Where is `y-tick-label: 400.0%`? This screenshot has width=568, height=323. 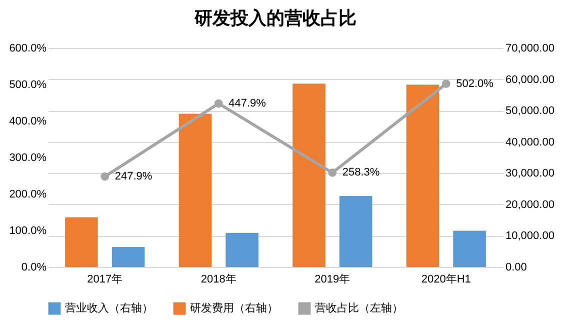
y-tick-label: 400.0% is located at coordinates (28, 122).